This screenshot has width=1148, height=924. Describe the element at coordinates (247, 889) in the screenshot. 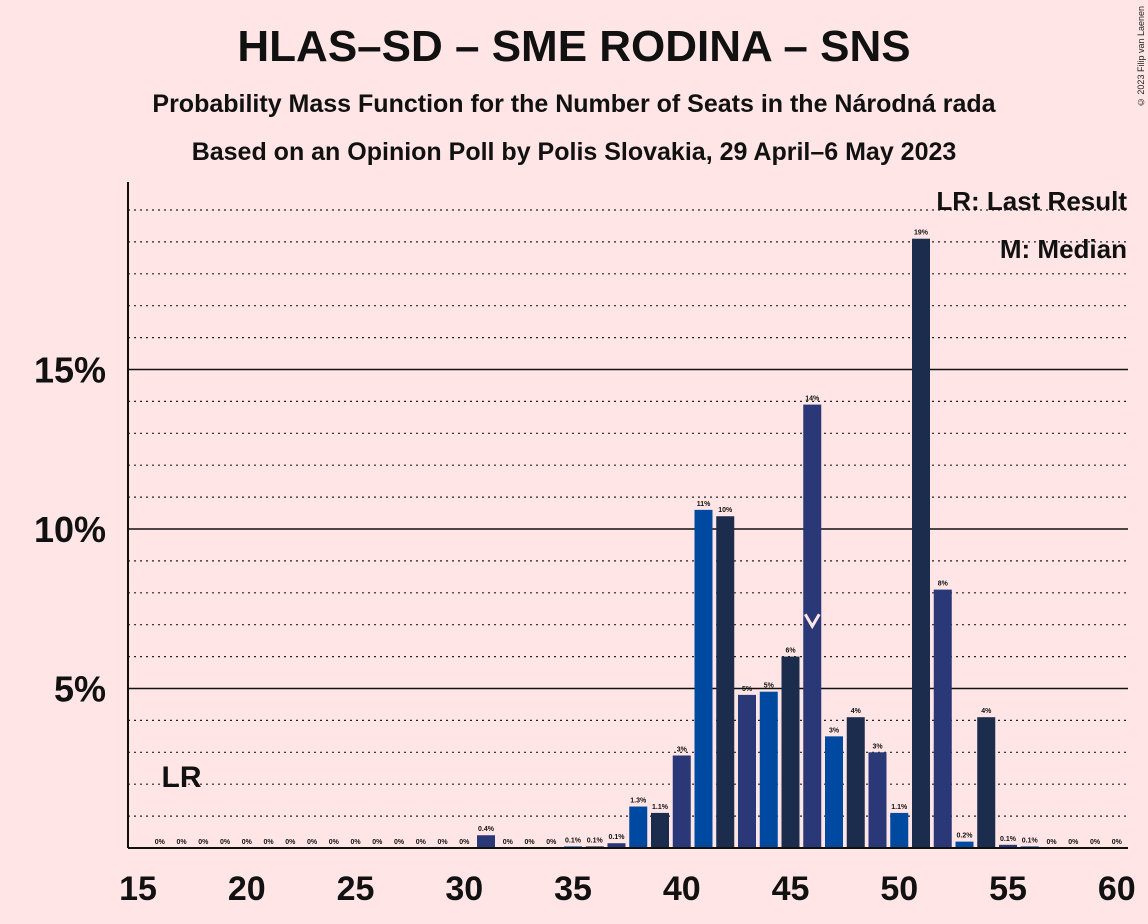

I see `x-tick-label: 20` at that location.